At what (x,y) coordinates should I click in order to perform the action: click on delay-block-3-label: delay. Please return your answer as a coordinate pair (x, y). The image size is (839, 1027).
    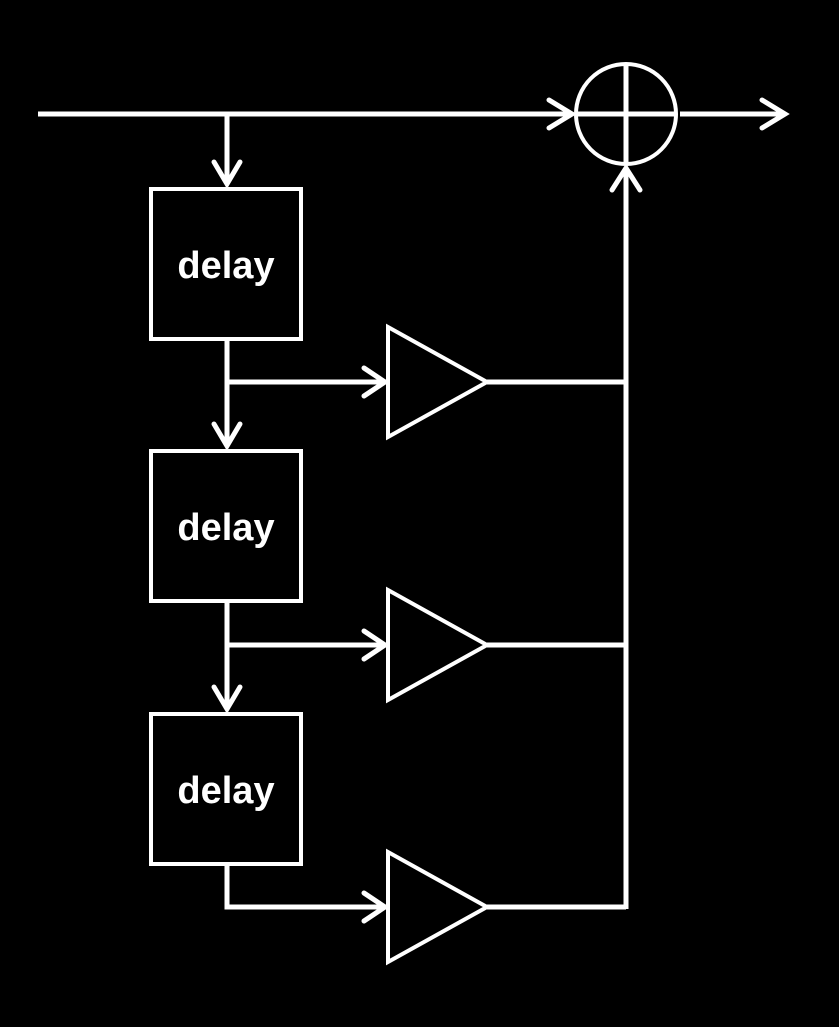
    Looking at the image, I should click on (225, 791).